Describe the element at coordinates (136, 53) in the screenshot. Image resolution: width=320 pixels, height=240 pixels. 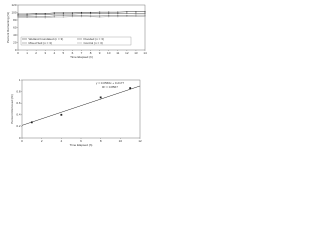
I see `x-tick-label: 13` at that location.